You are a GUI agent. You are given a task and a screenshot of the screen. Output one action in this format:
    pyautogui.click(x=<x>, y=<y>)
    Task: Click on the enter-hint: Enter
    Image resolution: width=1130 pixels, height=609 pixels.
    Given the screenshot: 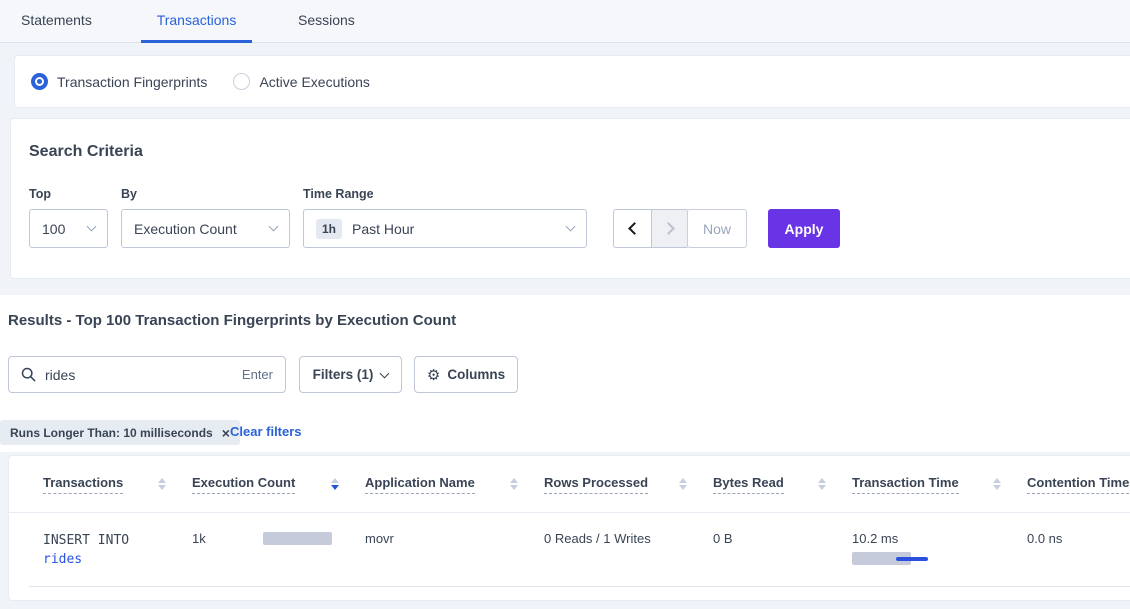 What is the action you would take?
    pyautogui.click(x=257, y=374)
    